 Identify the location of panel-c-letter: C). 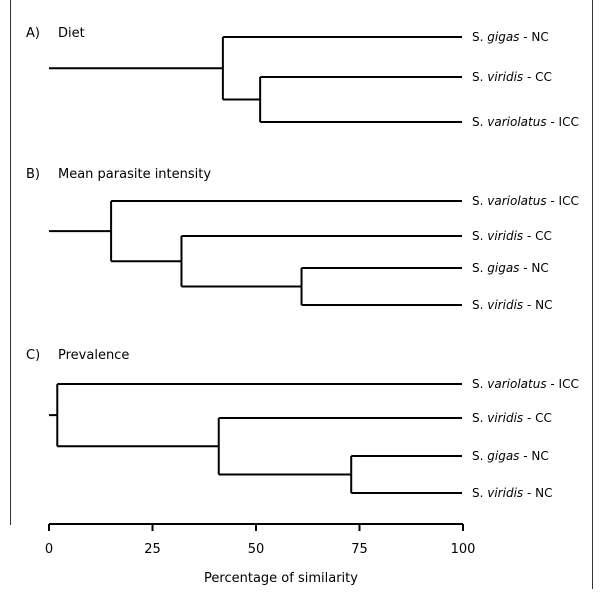
(33, 355).